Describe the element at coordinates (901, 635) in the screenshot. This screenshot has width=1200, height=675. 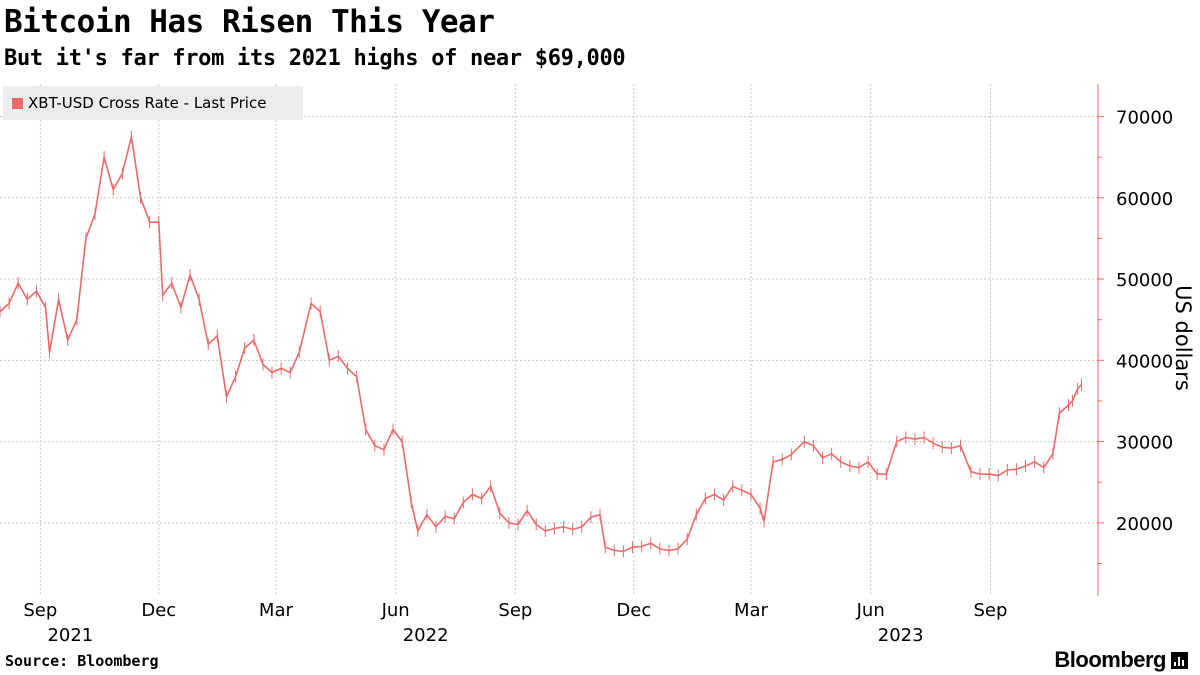
I see `x-year-label: 2023` at that location.